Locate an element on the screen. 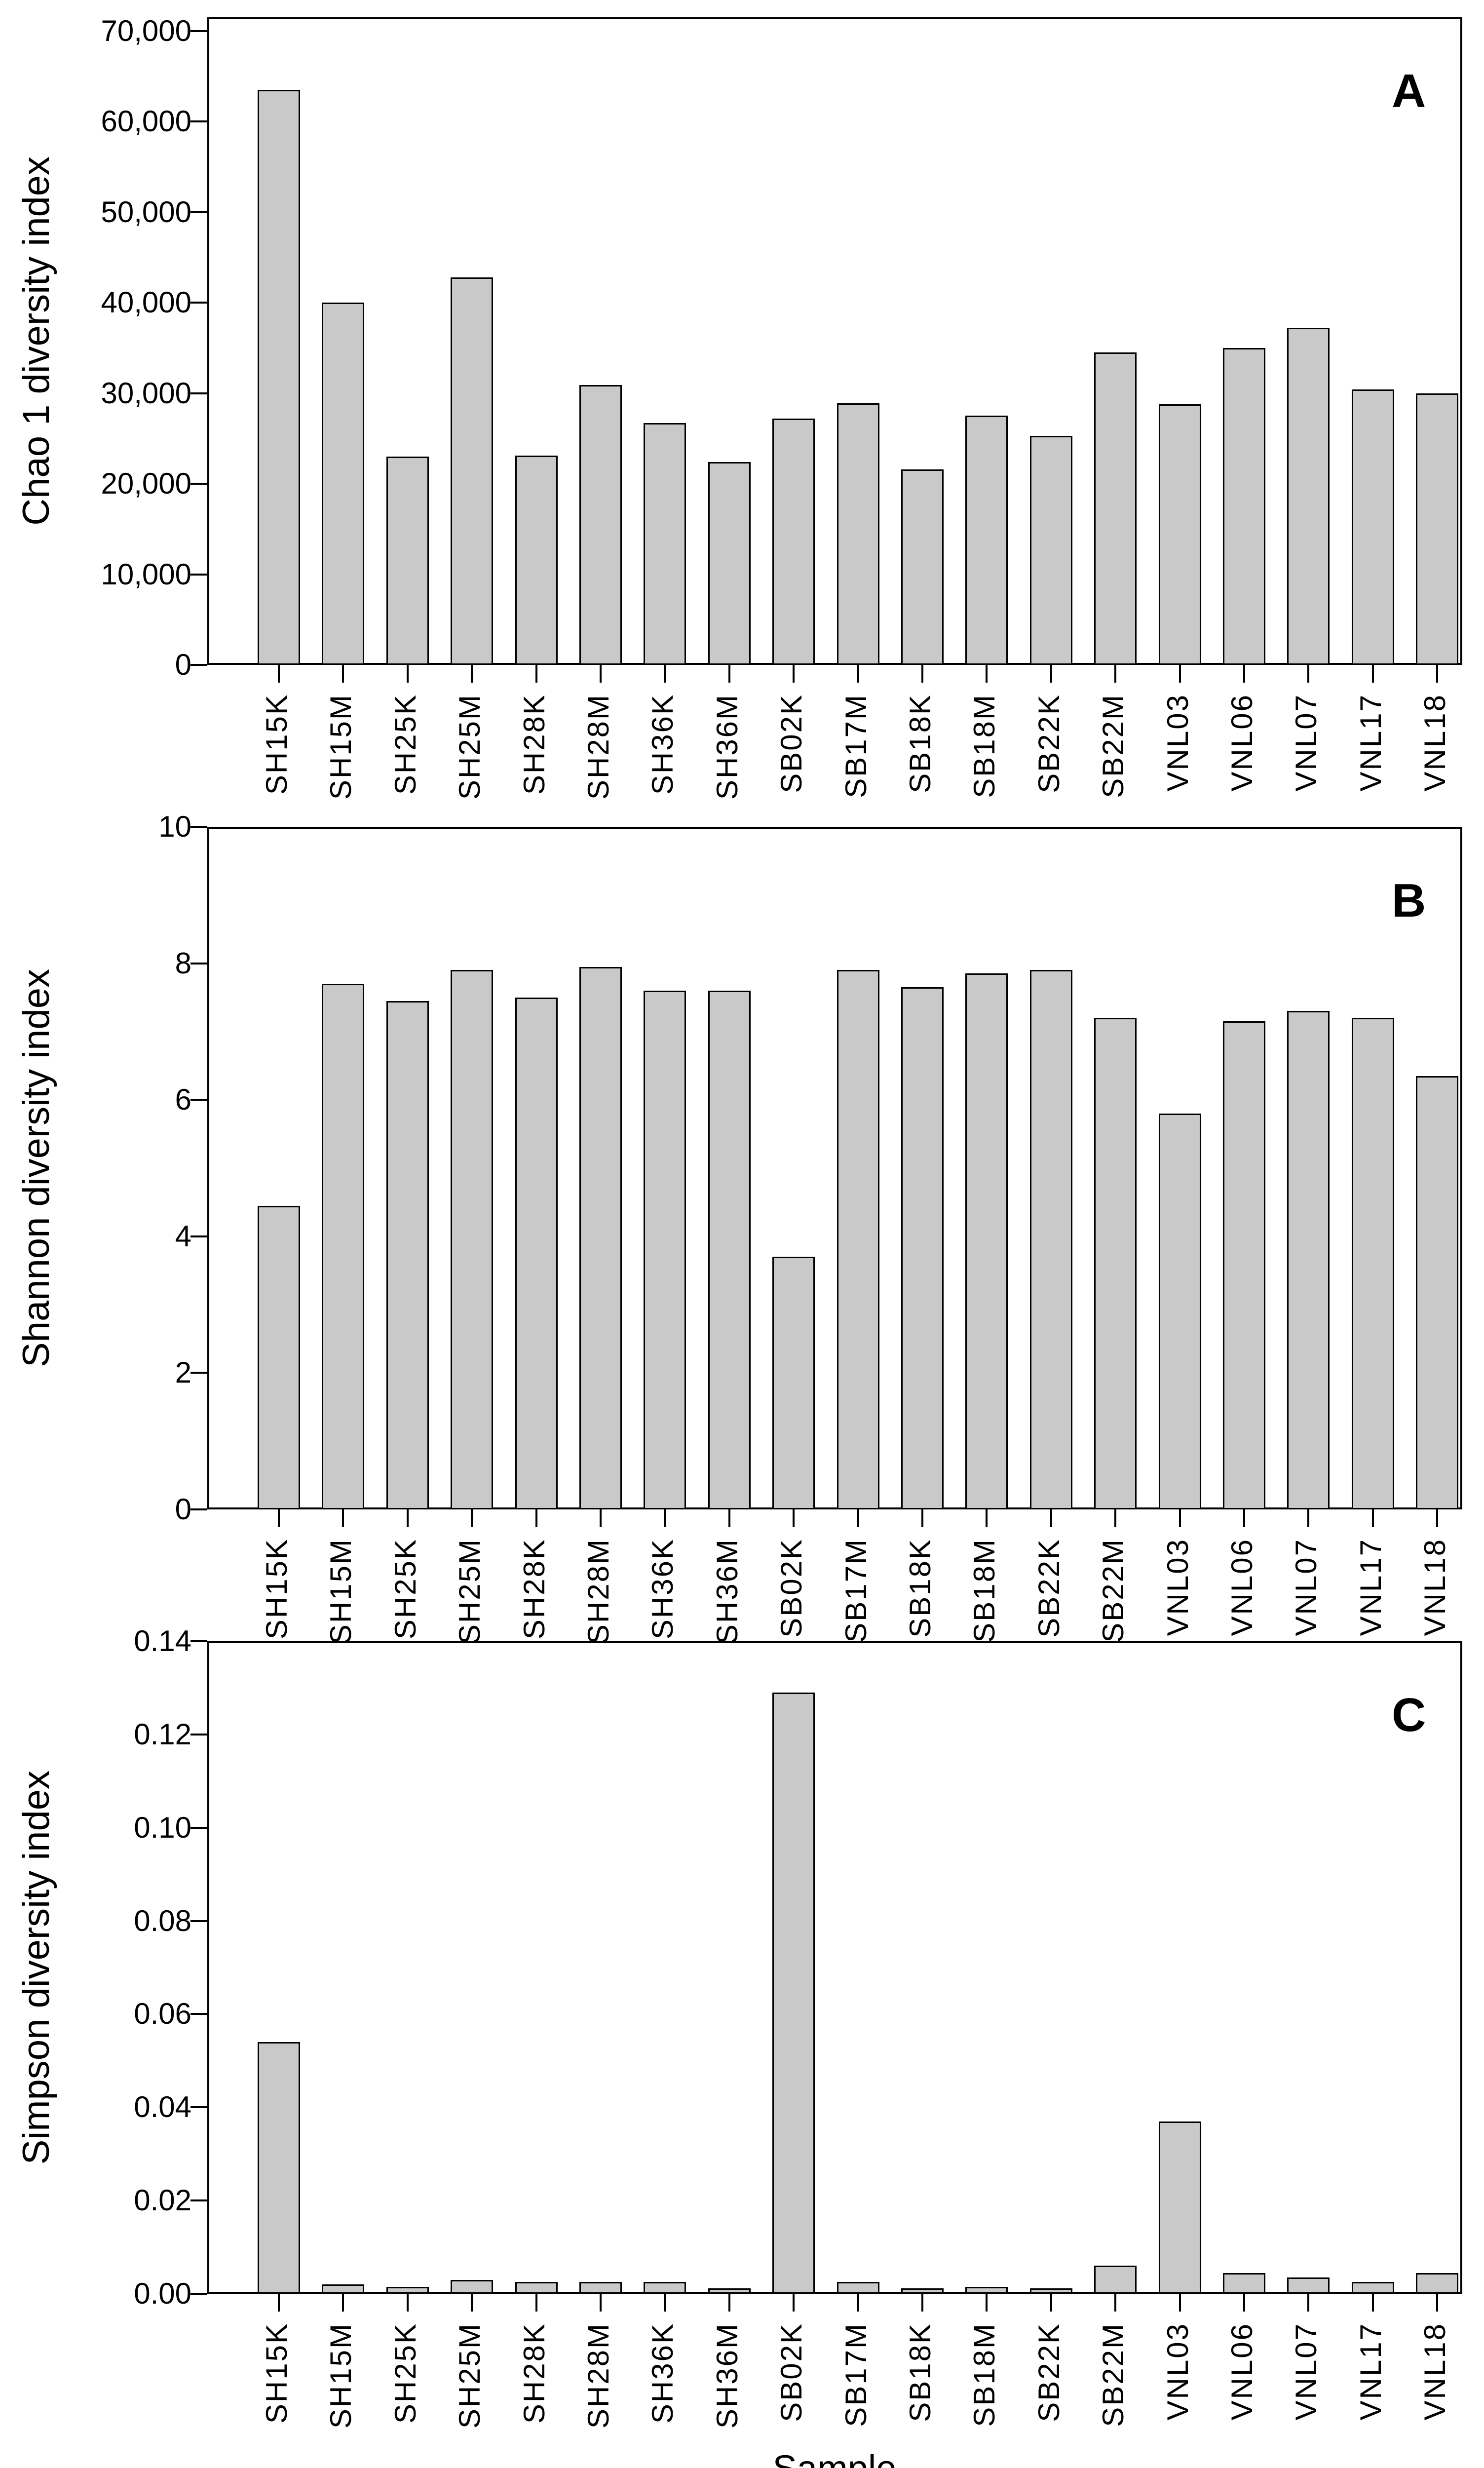  x-tick-label: VNL17 is located at coordinates (1370, 1587).